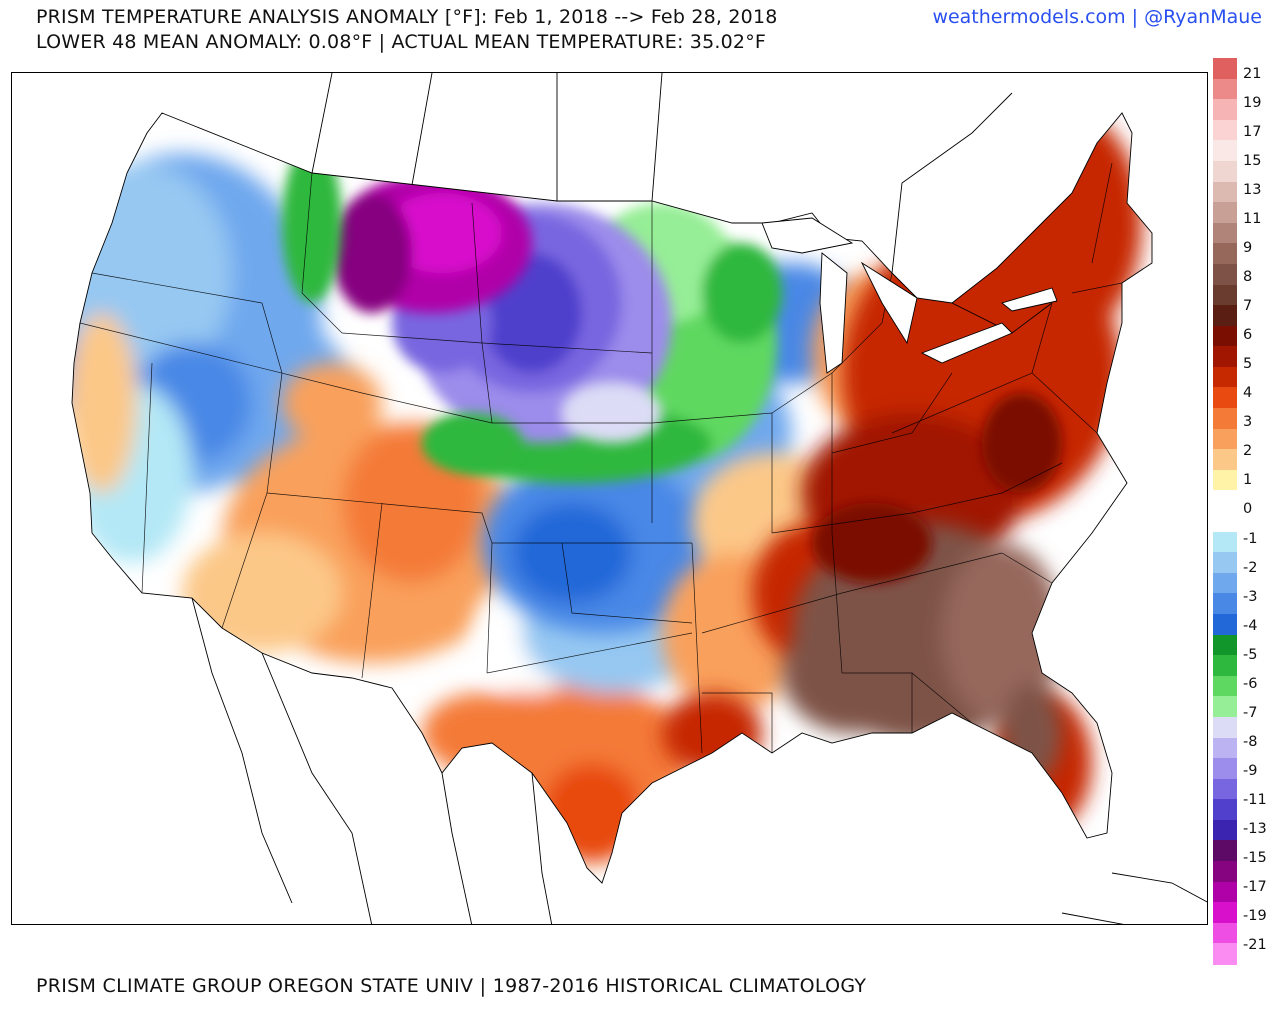 The height and width of the screenshot is (1024, 1280). What do you see at coordinates (1250, 597) in the screenshot?
I see `legend-tick-label: -3` at bounding box center [1250, 597].